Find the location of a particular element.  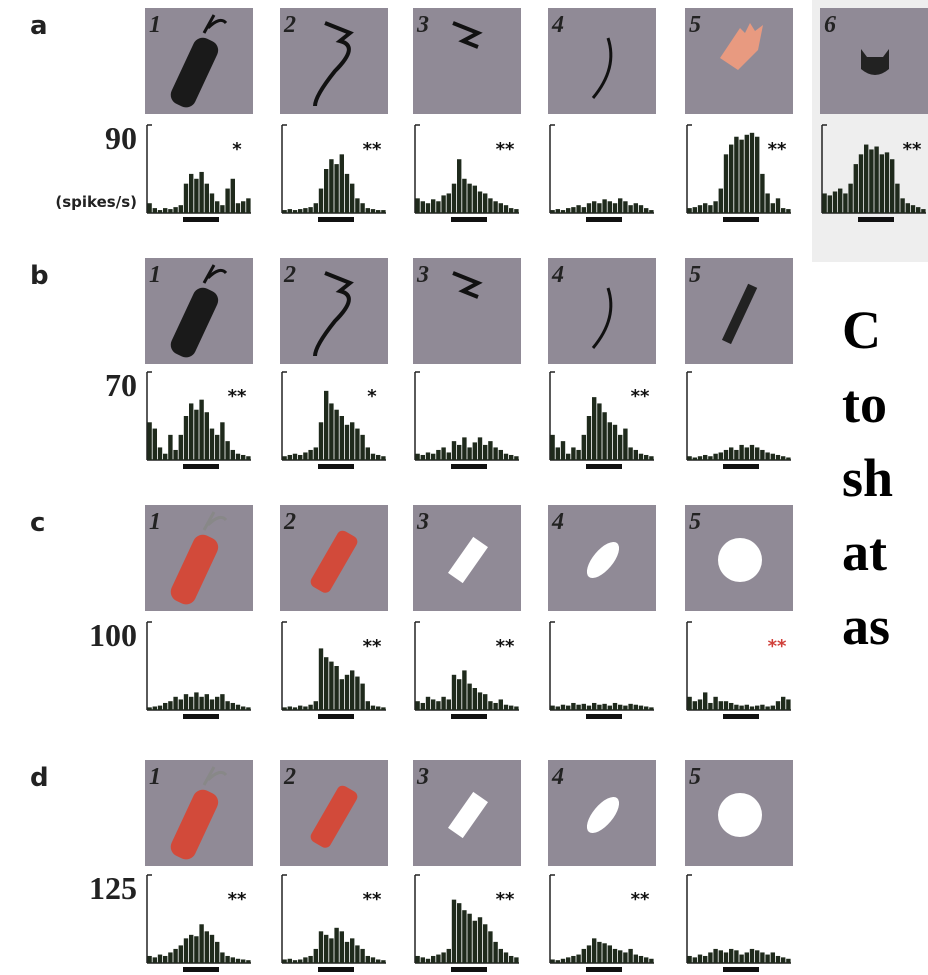

stimulus-number: 6 is located at coordinates (830, 25).